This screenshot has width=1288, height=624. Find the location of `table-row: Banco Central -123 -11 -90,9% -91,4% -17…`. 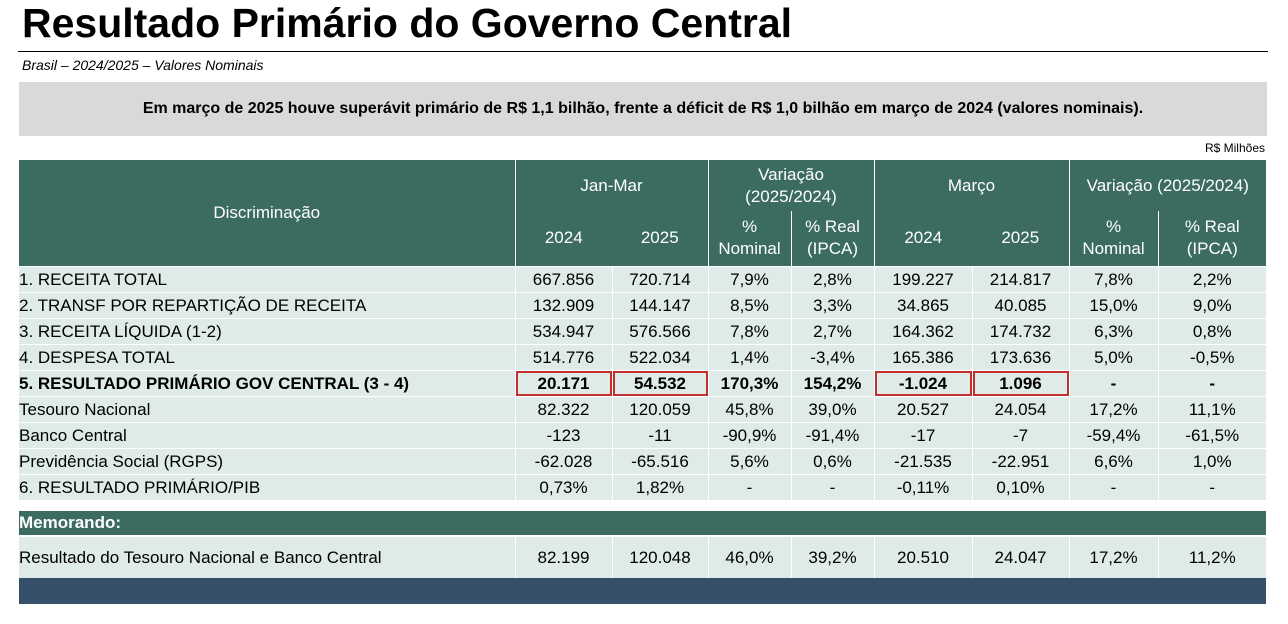

table-row: Banco Central -123 -11 -90,9% -91,4% -17… is located at coordinates (642, 434).